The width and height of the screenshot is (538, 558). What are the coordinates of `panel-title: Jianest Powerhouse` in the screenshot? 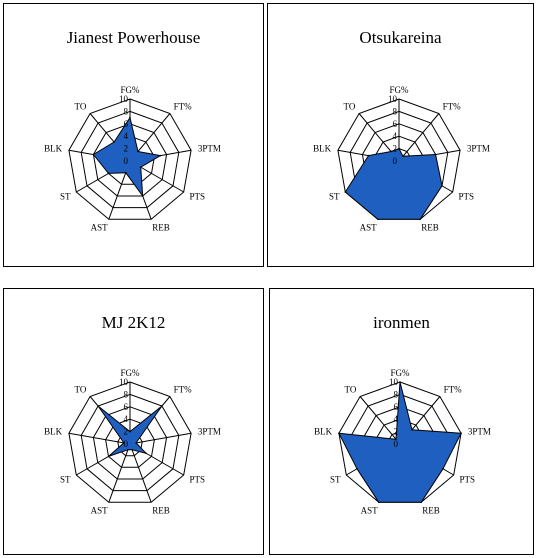 It's located at (133, 37).